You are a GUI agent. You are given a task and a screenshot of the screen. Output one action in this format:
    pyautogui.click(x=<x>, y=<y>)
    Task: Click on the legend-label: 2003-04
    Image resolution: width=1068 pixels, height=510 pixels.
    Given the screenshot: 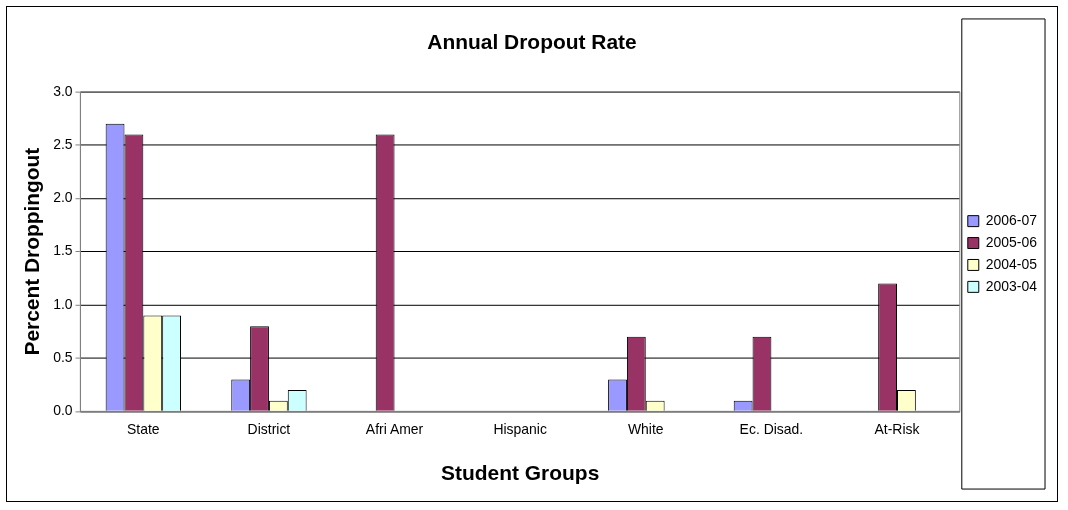 What is the action you would take?
    pyautogui.click(x=1011, y=285)
    